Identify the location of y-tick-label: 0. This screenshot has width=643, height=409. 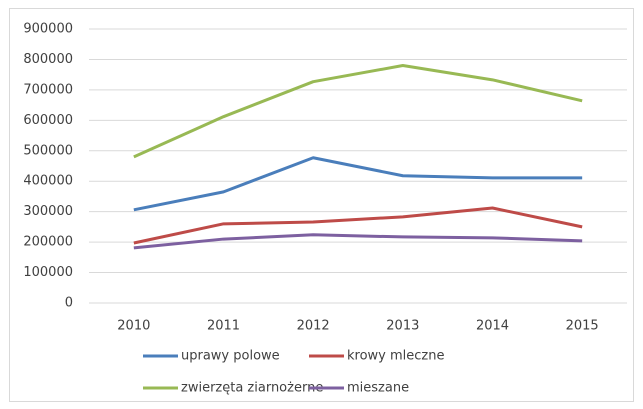
(69, 303).